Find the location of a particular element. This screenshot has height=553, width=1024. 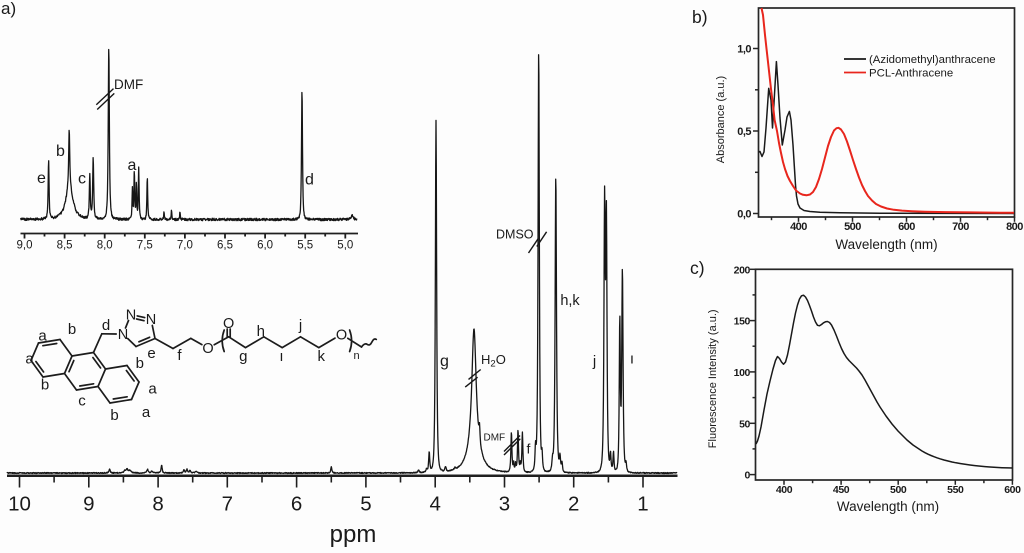

svg-text: ppm is located at coordinates (353, 534).